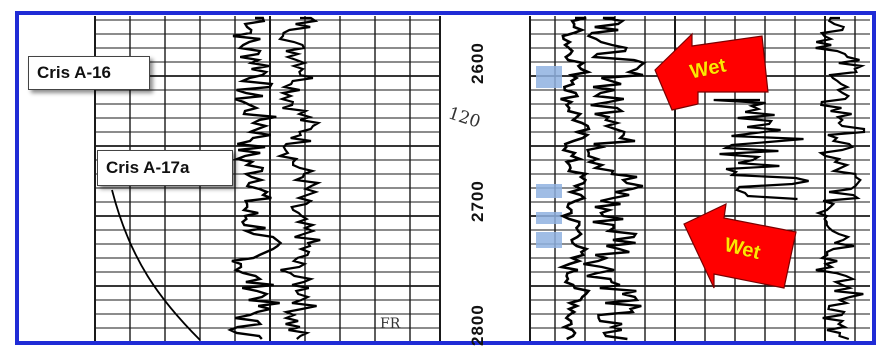 This screenshot has width=882, height=355. What do you see at coordinates (477, 201) in the screenshot?
I see `depth-mark-2700: 2700` at bounding box center [477, 201].